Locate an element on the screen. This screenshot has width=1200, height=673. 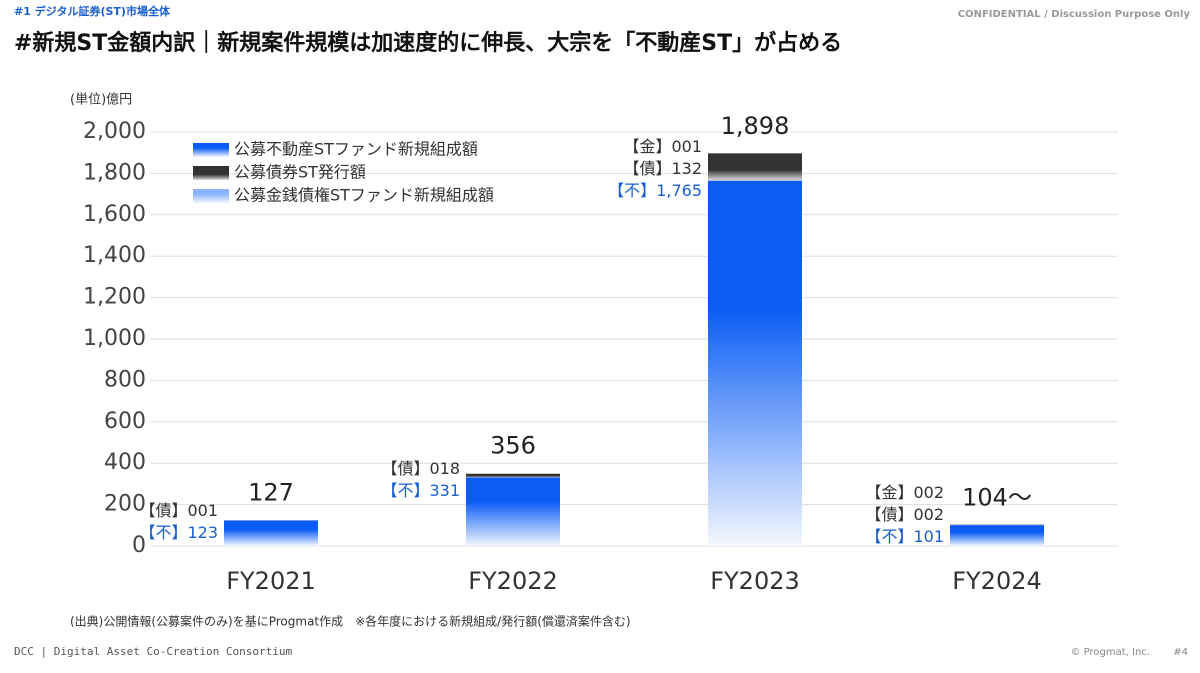
x-tick-label: FY2023 is located at coordinates (755, 581).